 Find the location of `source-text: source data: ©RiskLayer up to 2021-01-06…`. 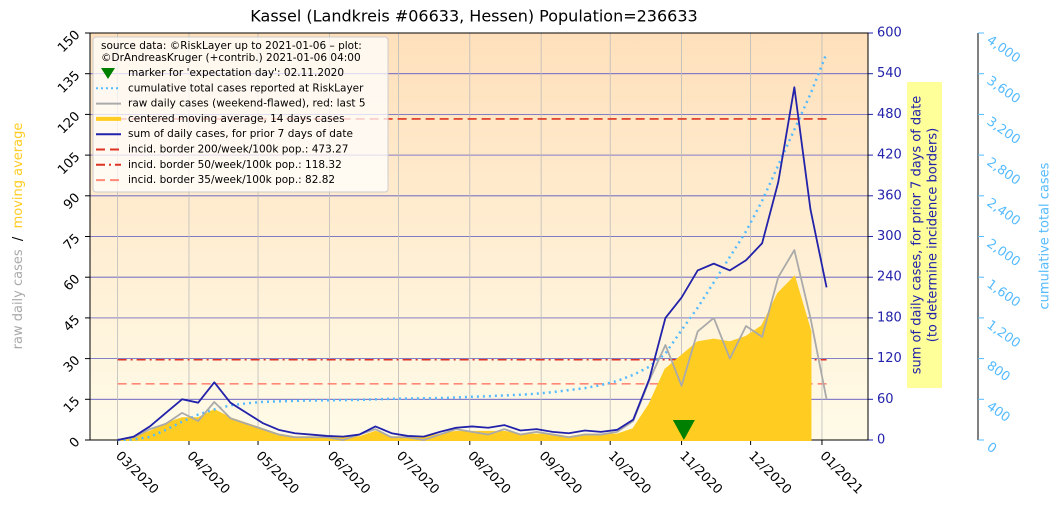

source-text: source data: ©RiskLayer up to 2021-01-06… is located at coordinates (231, 46).